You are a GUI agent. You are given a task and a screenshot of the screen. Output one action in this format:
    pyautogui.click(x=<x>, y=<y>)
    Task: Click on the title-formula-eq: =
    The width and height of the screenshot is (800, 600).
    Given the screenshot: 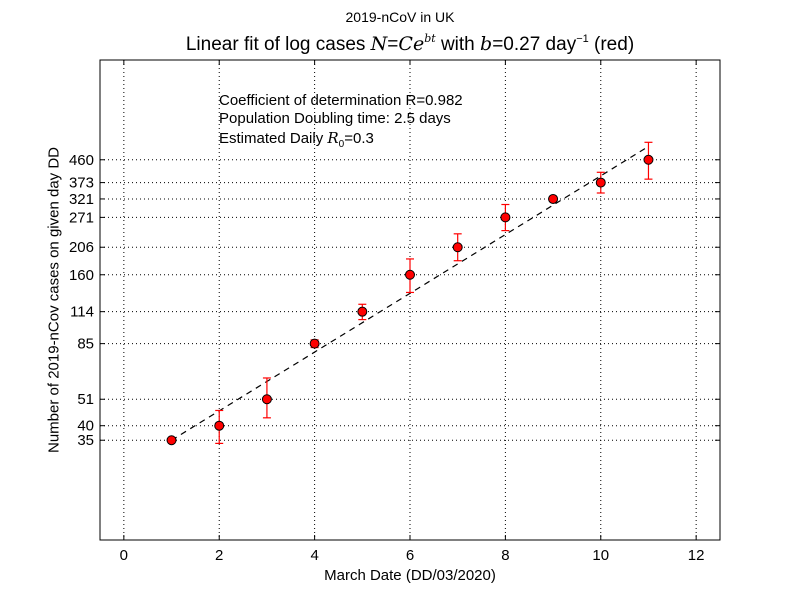 What is the action you would take?
    pyautogui.click(x=393, y=44)
    